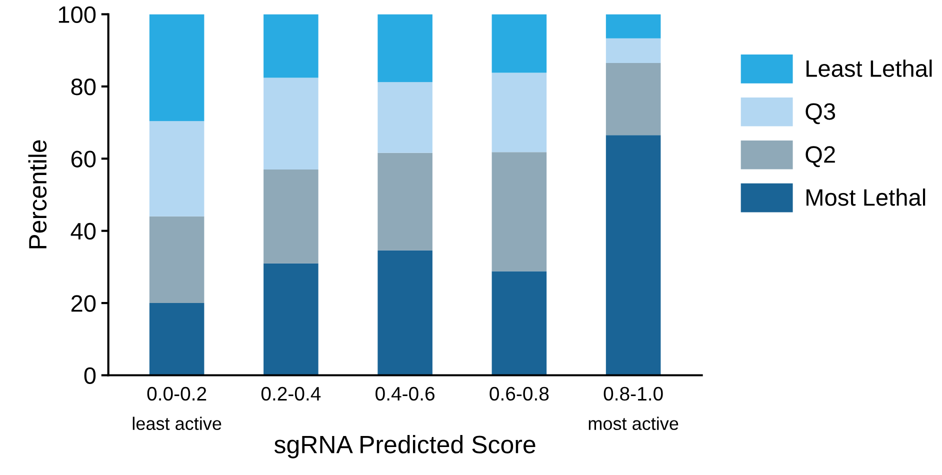  Describe the element at coordinates (37, 194) in the screenshot. I see `y-axis-title: Percentile` at that location.